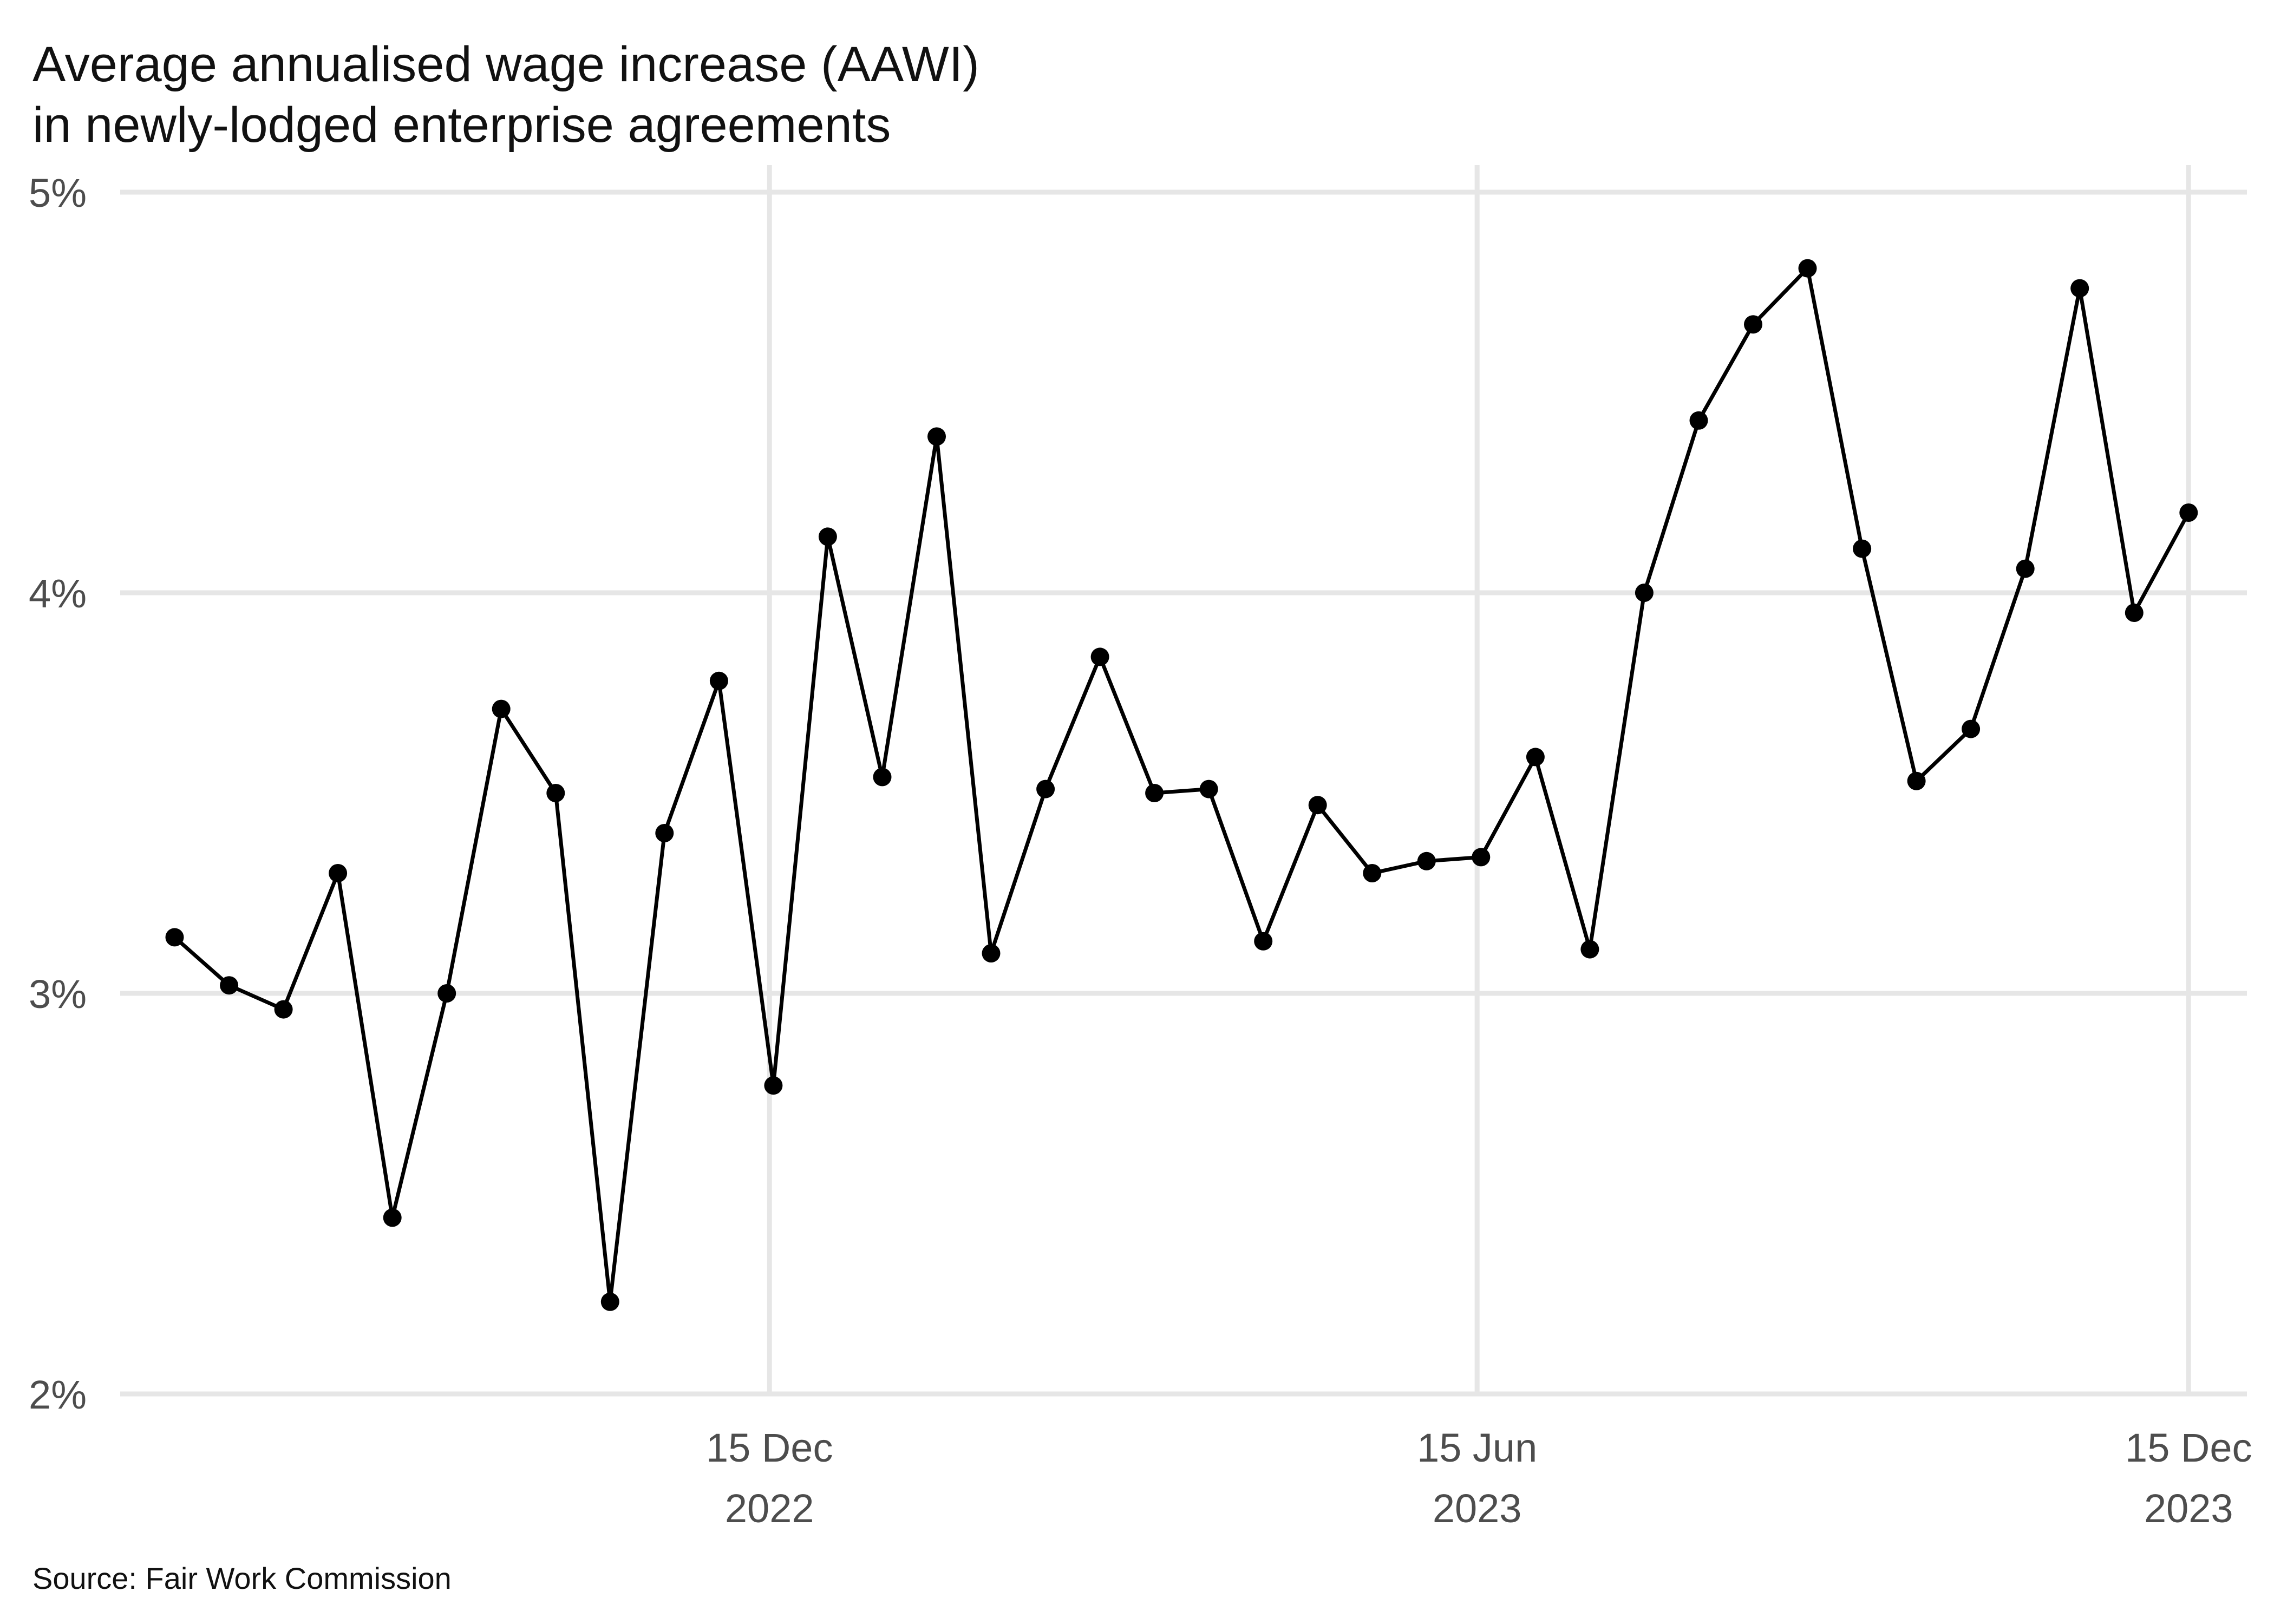 The height and width of the screenshot is (1624, 2274). What do you see at coordinates (58, 594) in the screenshot?
I see `y-tick-label: 4%` at bounding box center [58, 594].